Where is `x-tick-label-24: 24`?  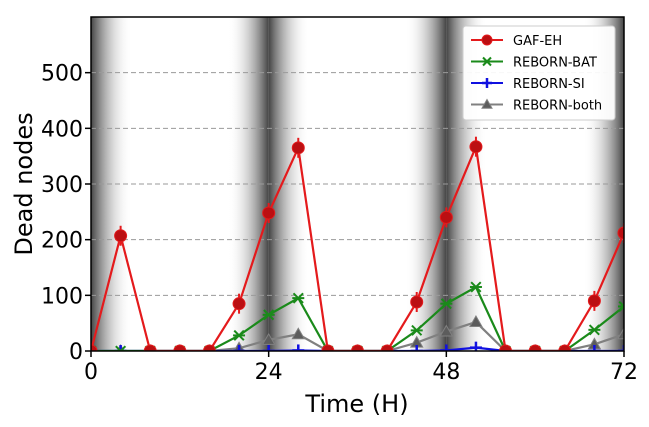 x-tick-label-24: 24 is located at coordinates (269, 372).